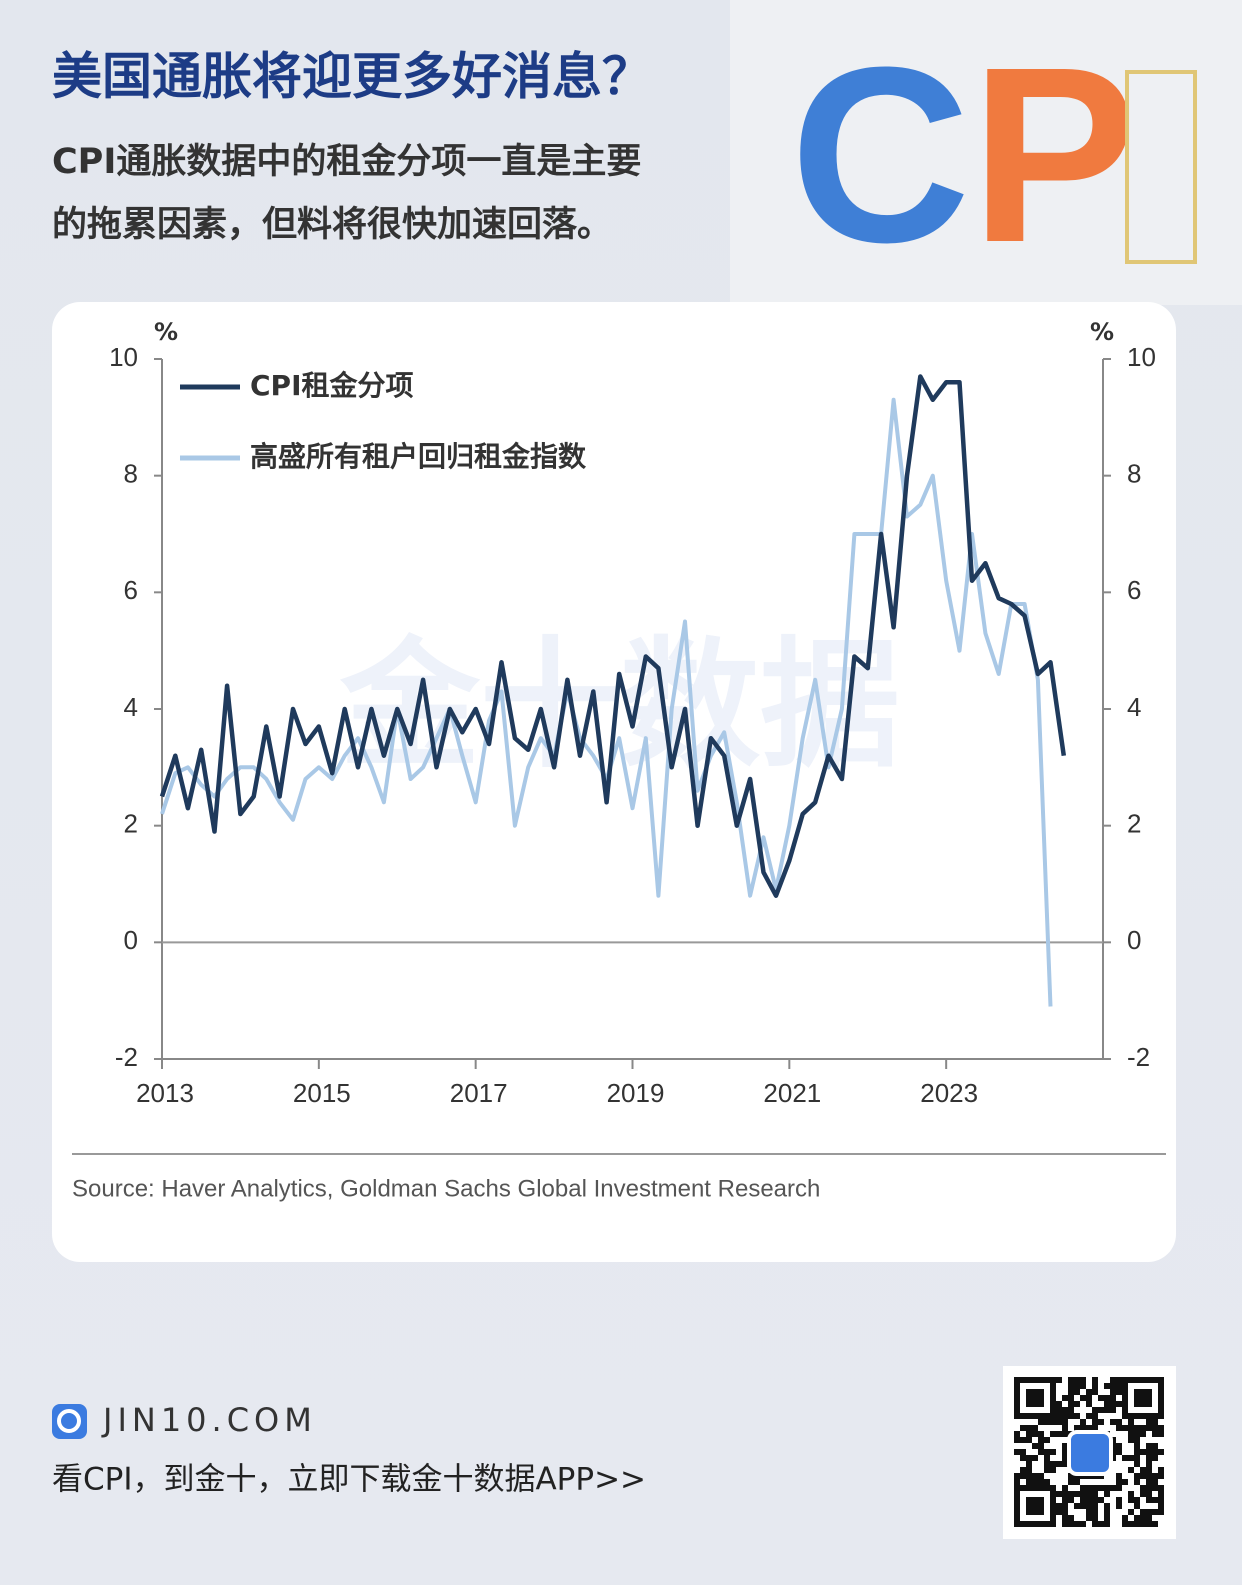 The width and height of the screenshot is (1242, 1589). I want to click on subtitle: 的拖累因素，但料将很快加速回落。, so click(332, 225).